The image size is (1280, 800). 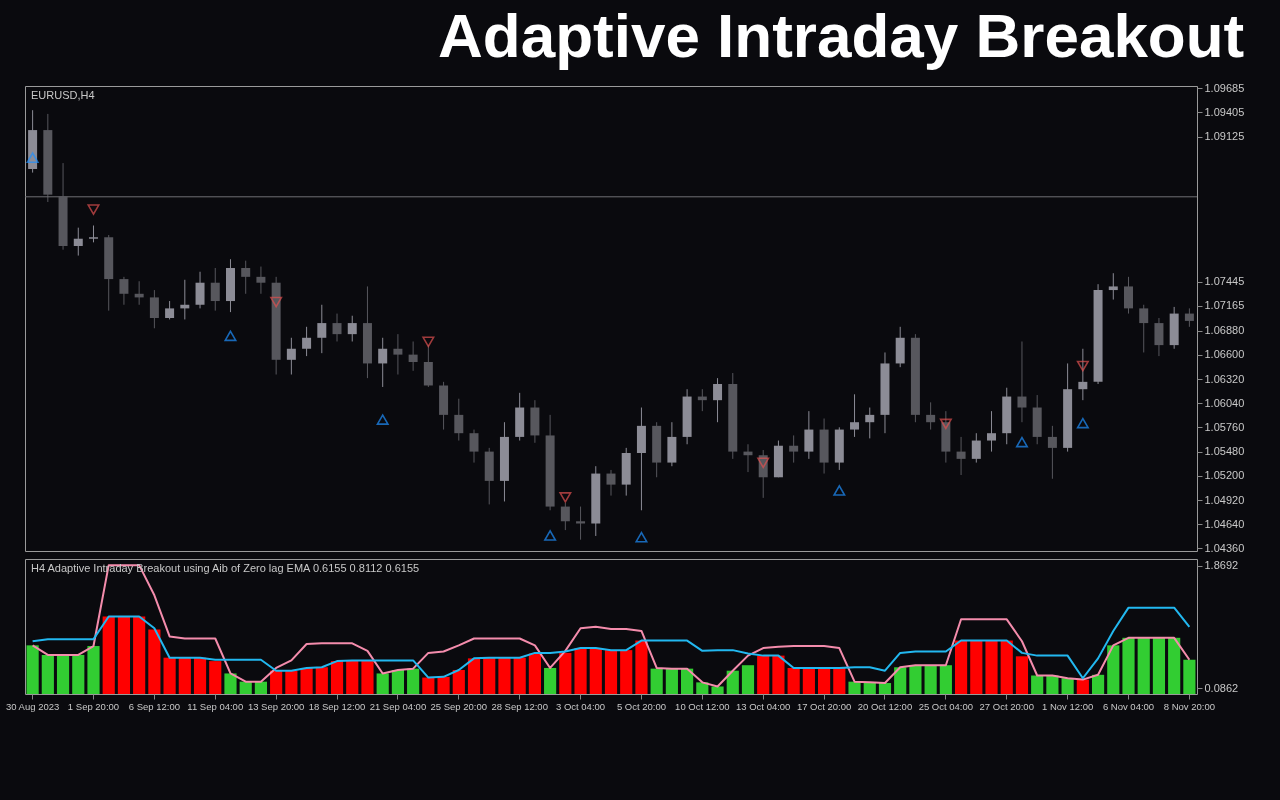 What do you see at coordinates (946, 706) in the screenshot?
I see `x-tick-label: 25 Oct 04:00` at bounding box center [946, 706].